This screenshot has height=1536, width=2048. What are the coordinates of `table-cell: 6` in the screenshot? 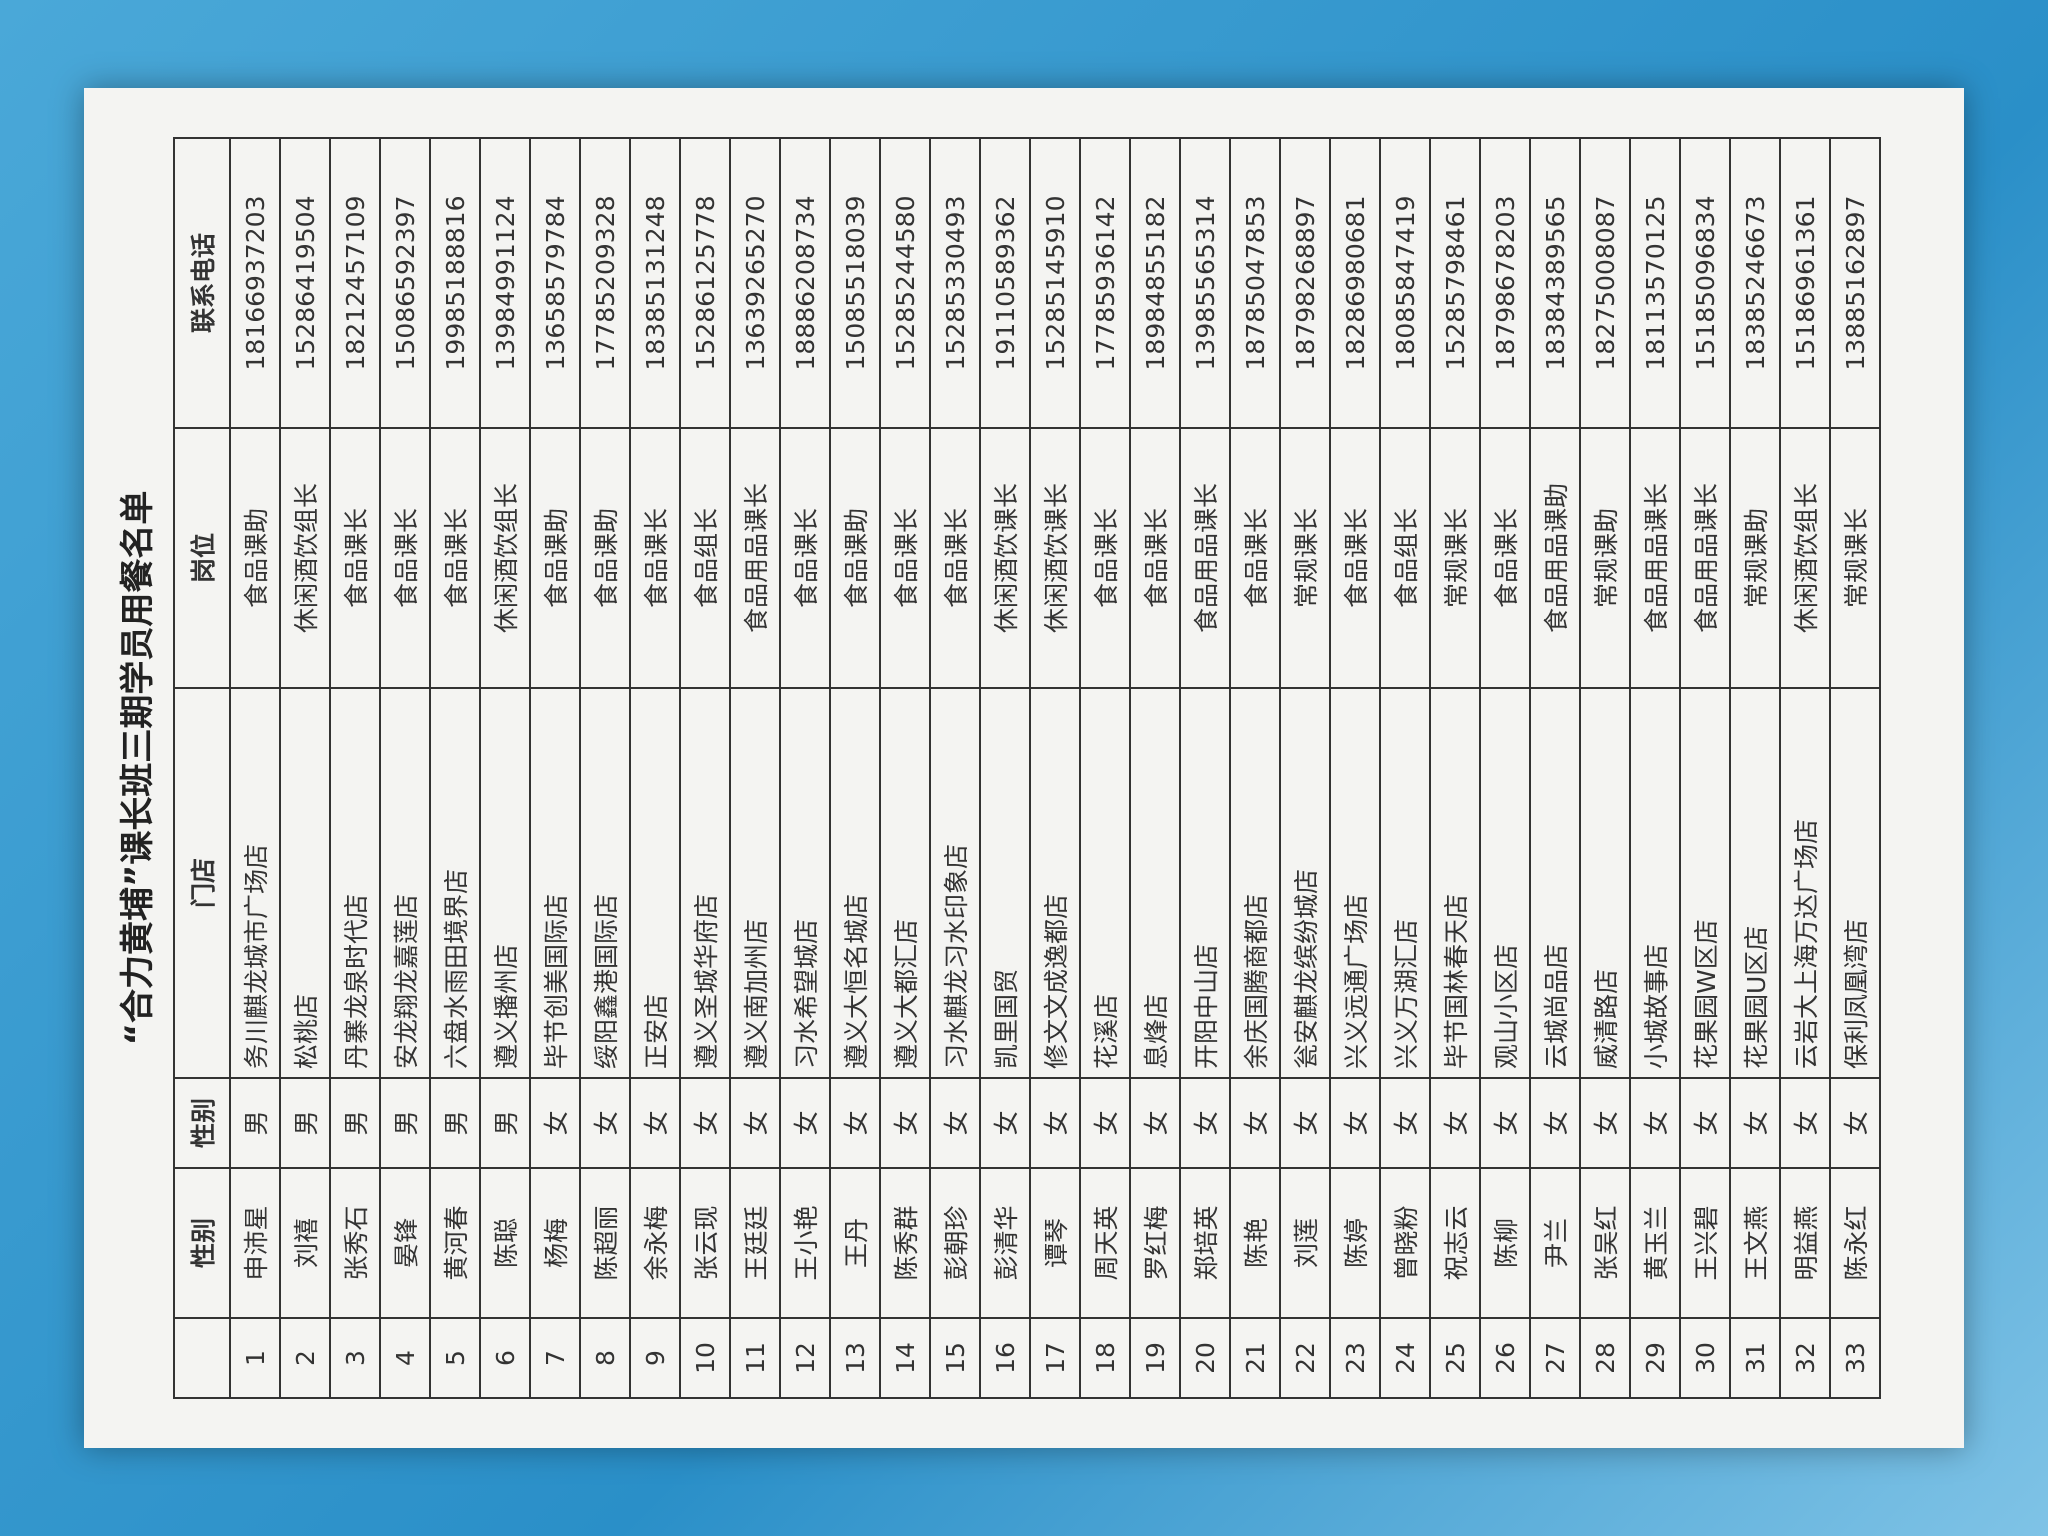 It's located at (505, 1358).